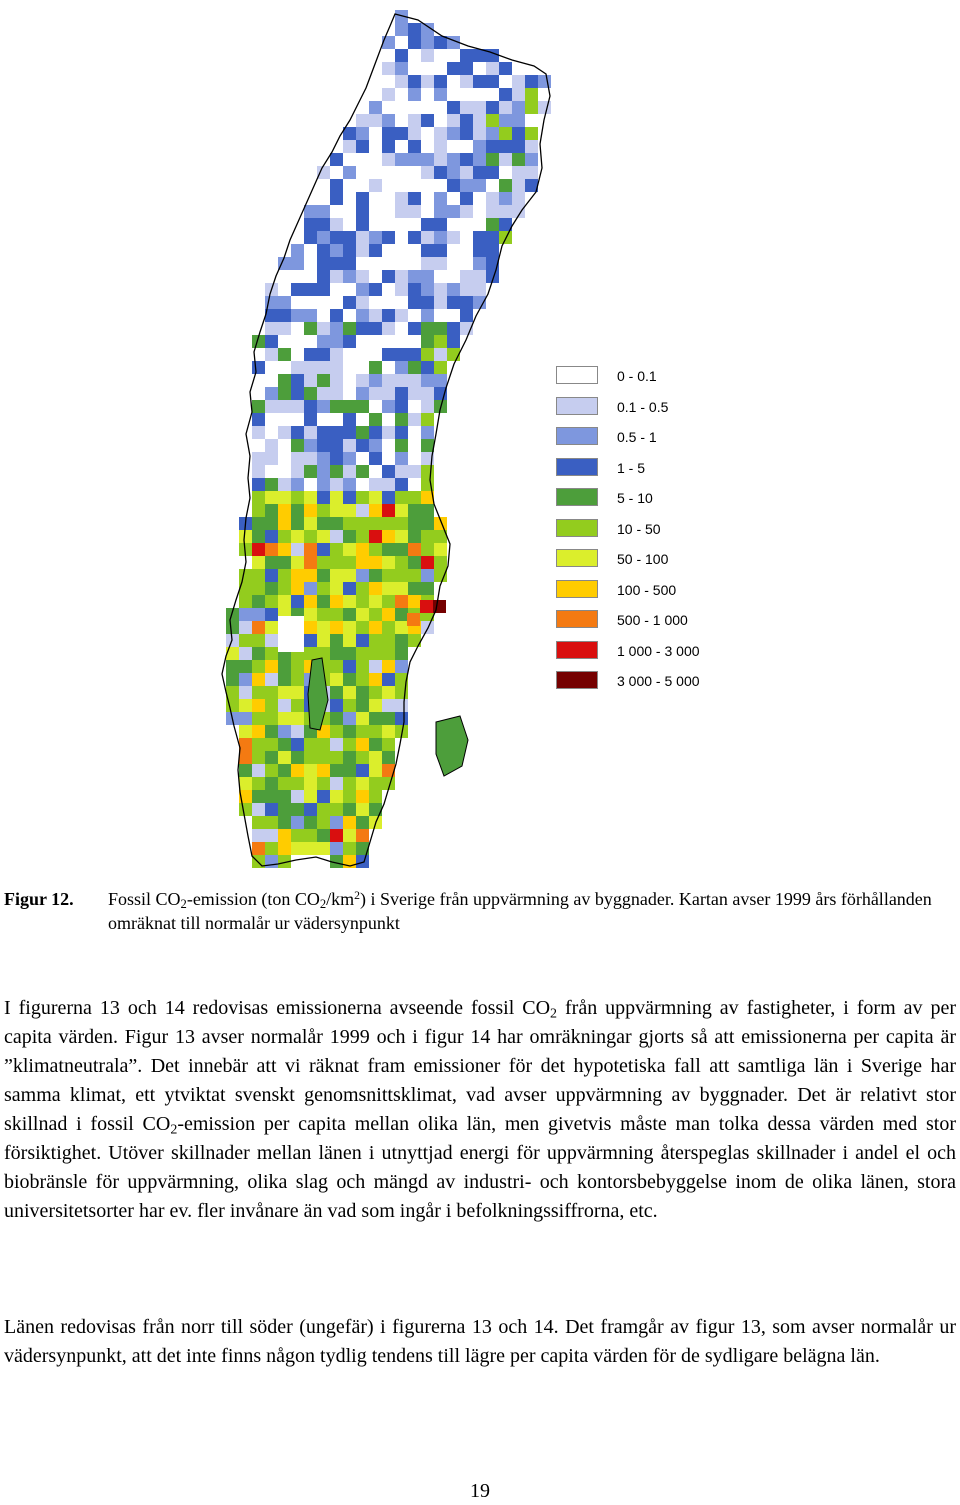 This screenshot has width=960, height=1505. I want to click on caption-text: Fossil CO, so click(144, 899).